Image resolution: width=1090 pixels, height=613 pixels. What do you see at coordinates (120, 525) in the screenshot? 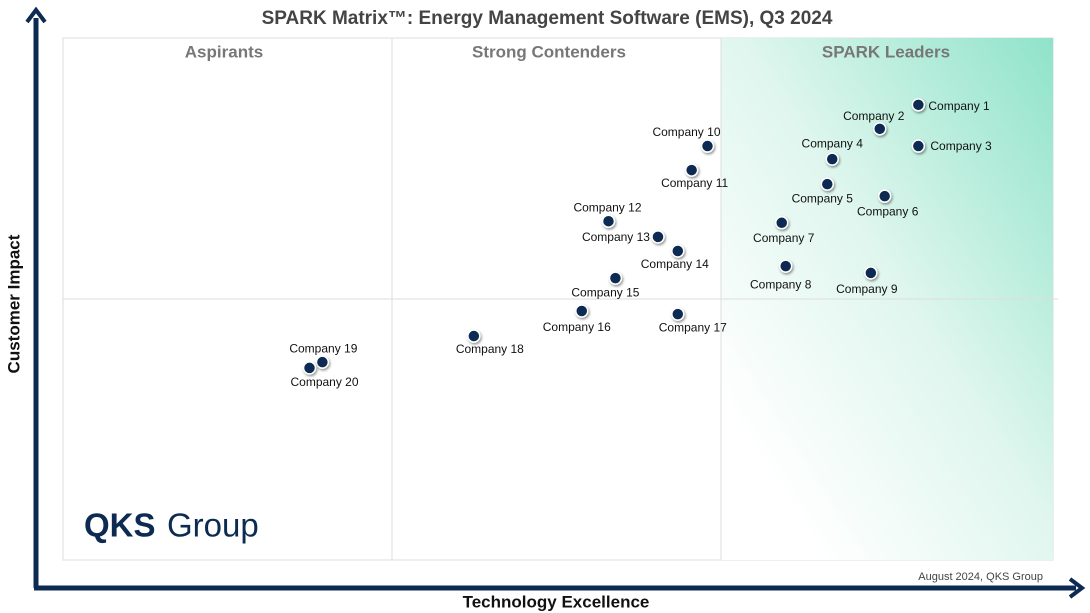
I see `logo: QKS` at bounding box center [120, 525].